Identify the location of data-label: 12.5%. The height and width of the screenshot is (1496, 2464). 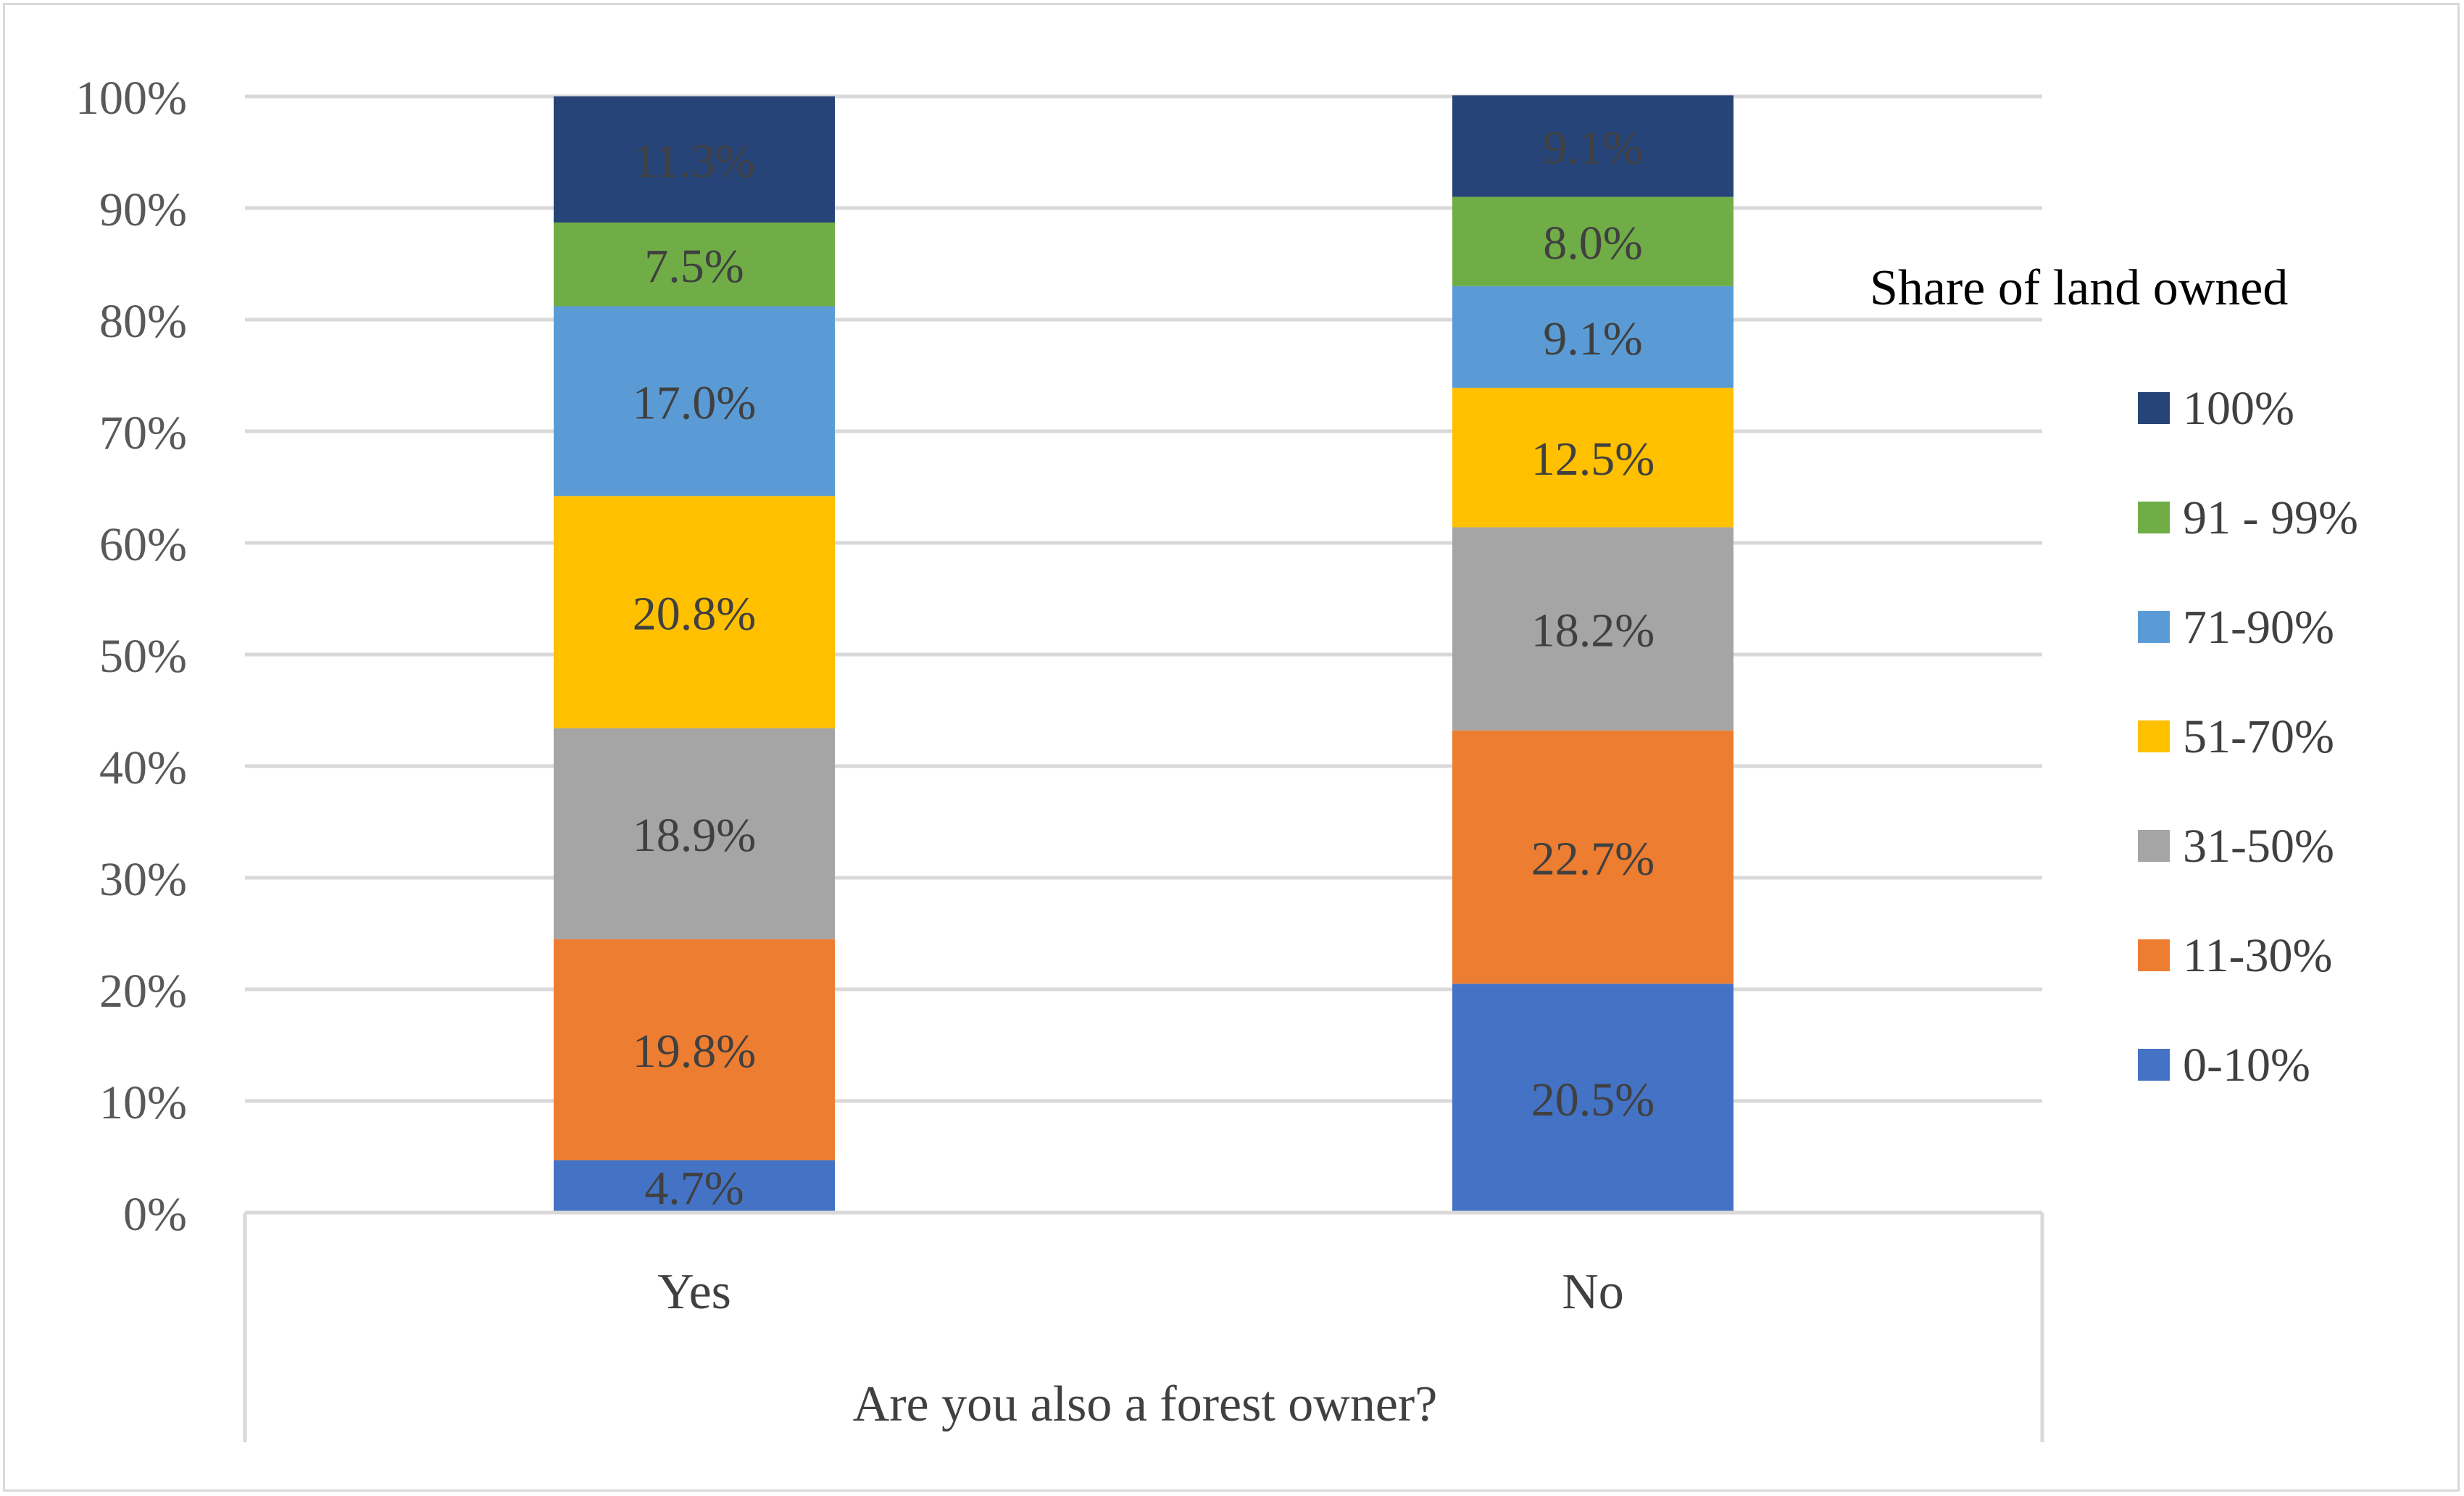
(1593, 459).